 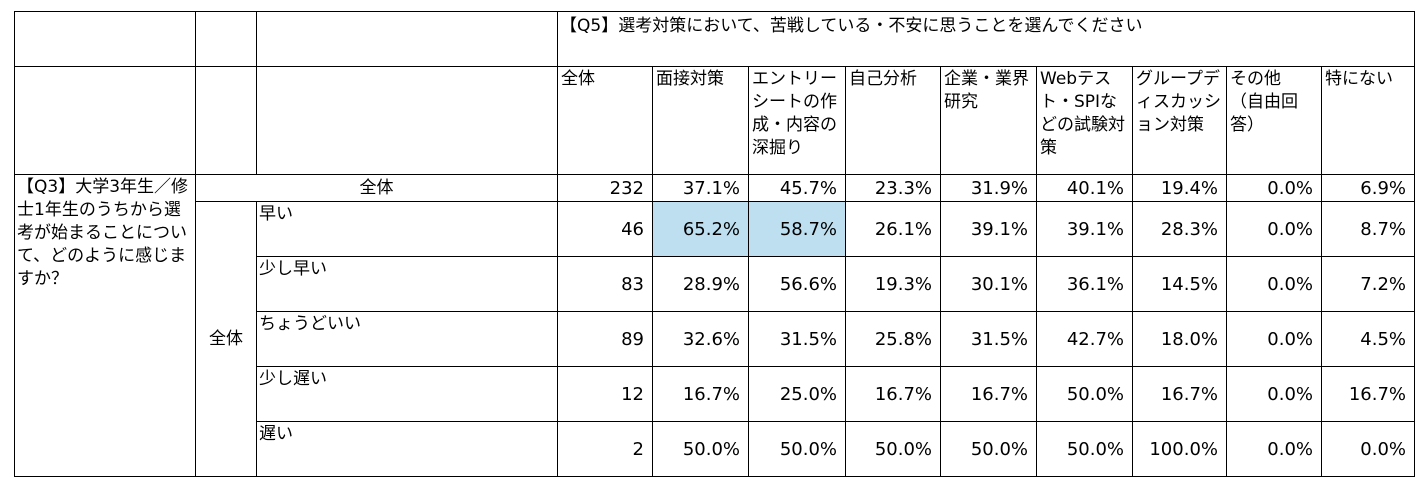 What do you see at coordinates (1084, 339) in the screenshot?
I see `table-cell: 42.7%` at bounding box center [1084, 339].